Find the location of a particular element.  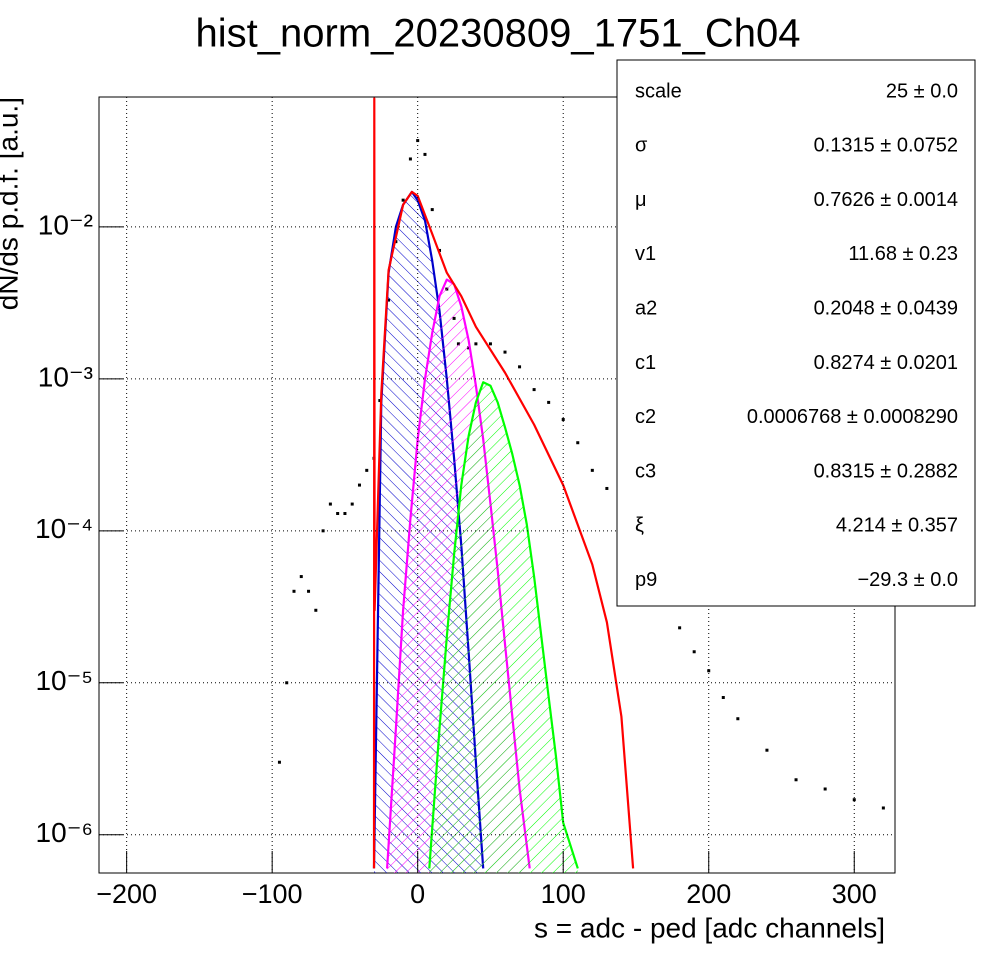

stats-value: 0.1315 ± 0.0752 is located at coordinates (886, 146).